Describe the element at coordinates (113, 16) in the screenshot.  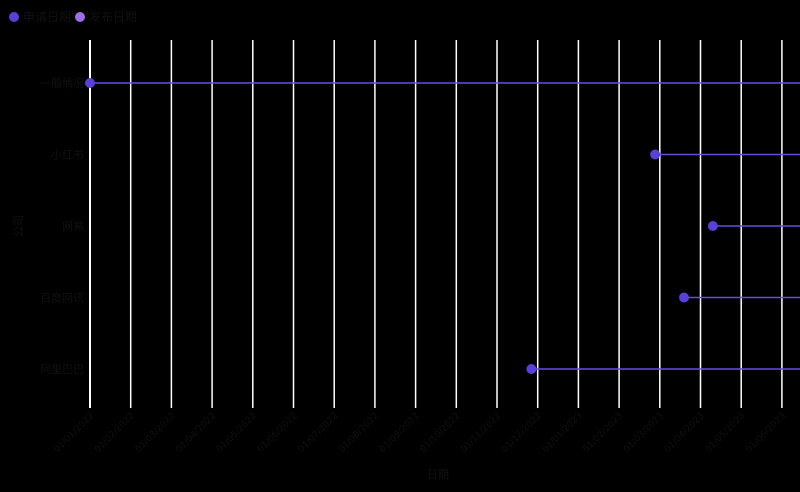
I see `legend-label-end: 发布日期` at that location.